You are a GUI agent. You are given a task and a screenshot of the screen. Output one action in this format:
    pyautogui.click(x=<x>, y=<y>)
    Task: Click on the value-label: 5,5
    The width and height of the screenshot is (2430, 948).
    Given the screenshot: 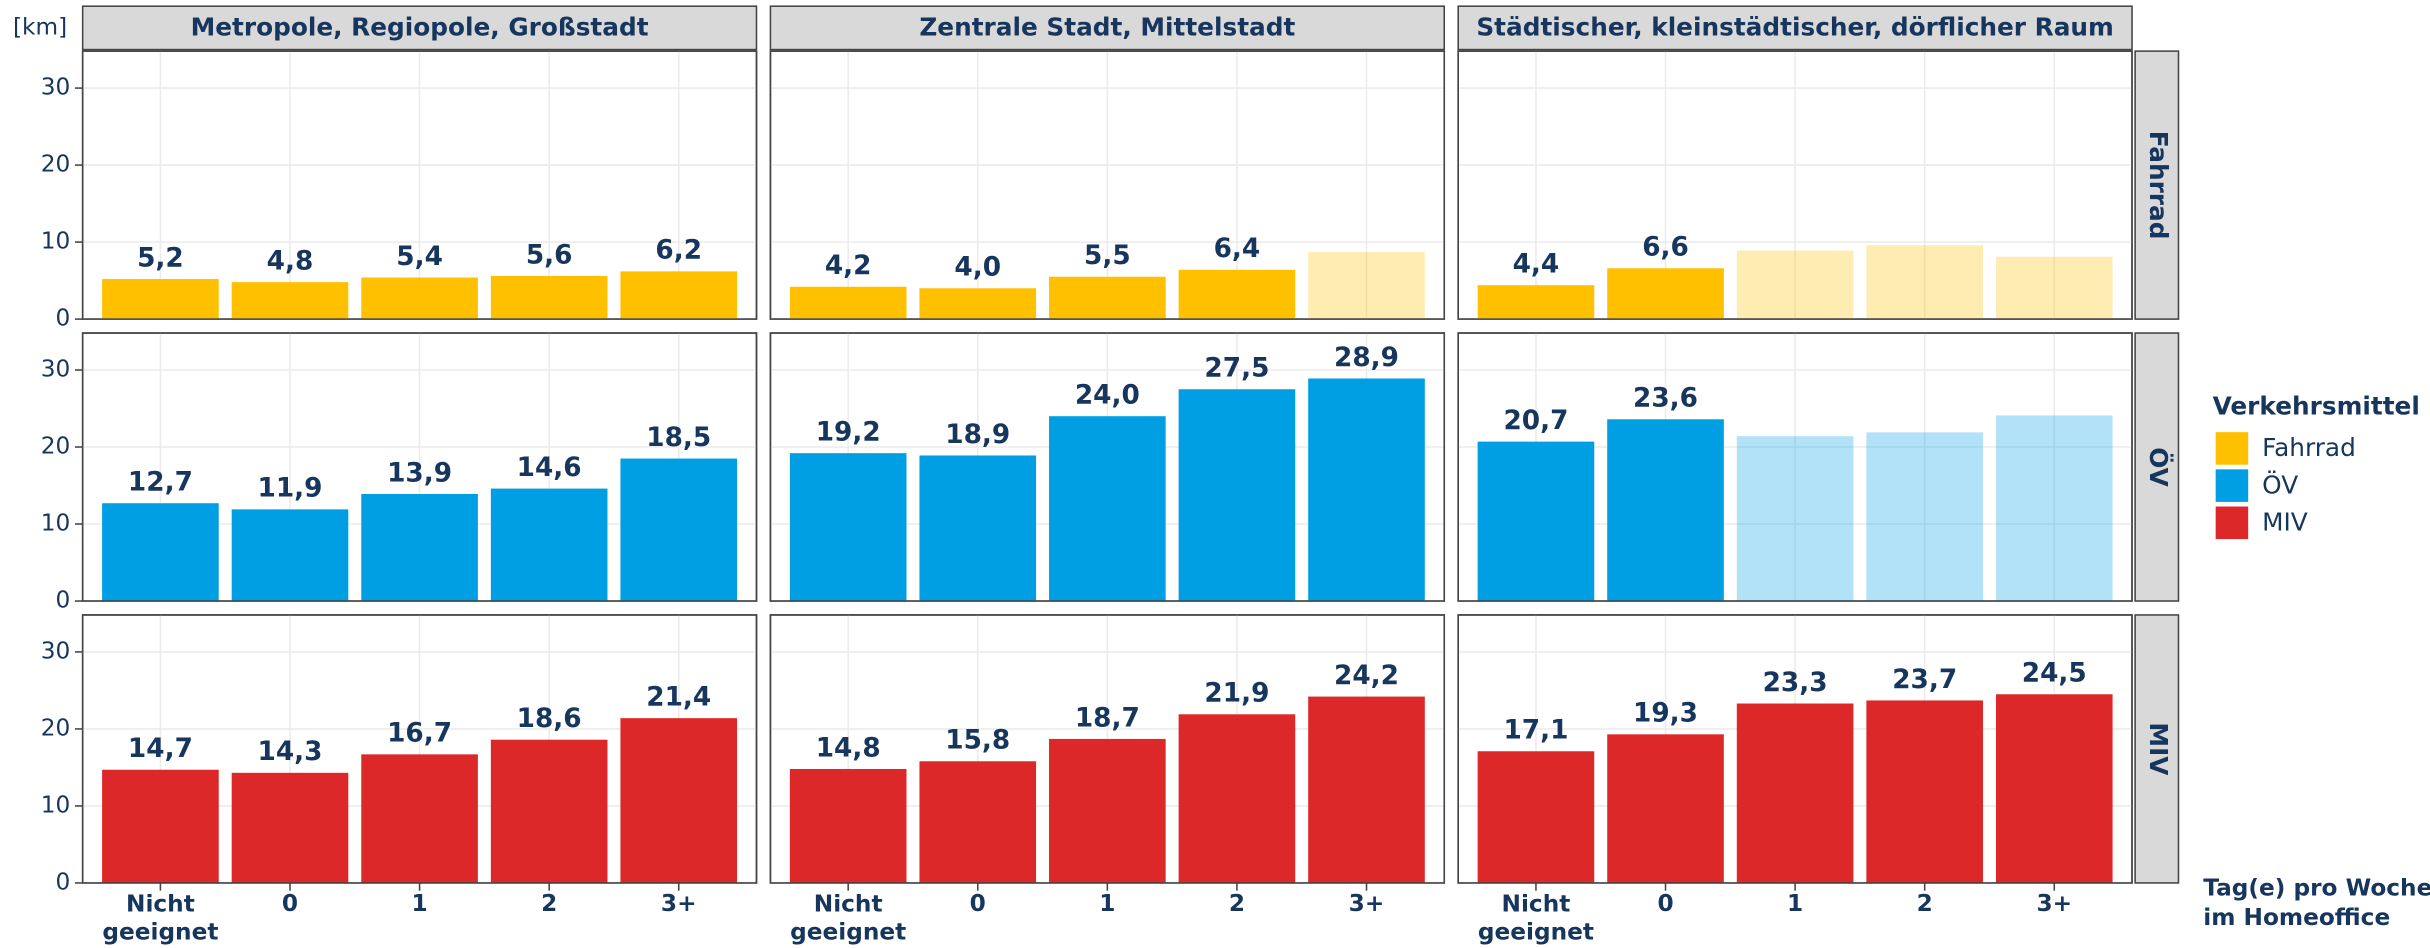 What is the action you would take?
    pyautogui.click(x=1107, y=256)
    